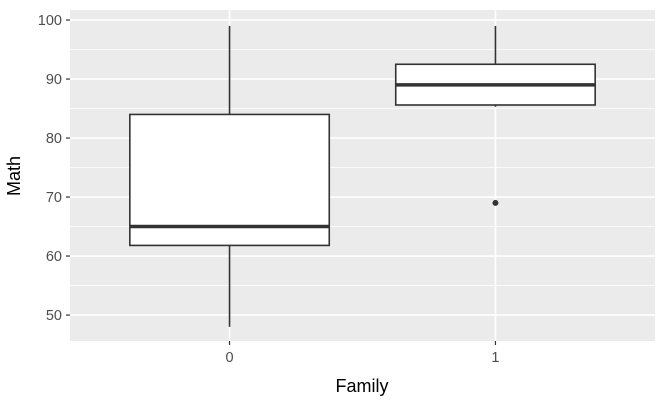  I want to click on y-tick-label: 90, so click(54, 80).